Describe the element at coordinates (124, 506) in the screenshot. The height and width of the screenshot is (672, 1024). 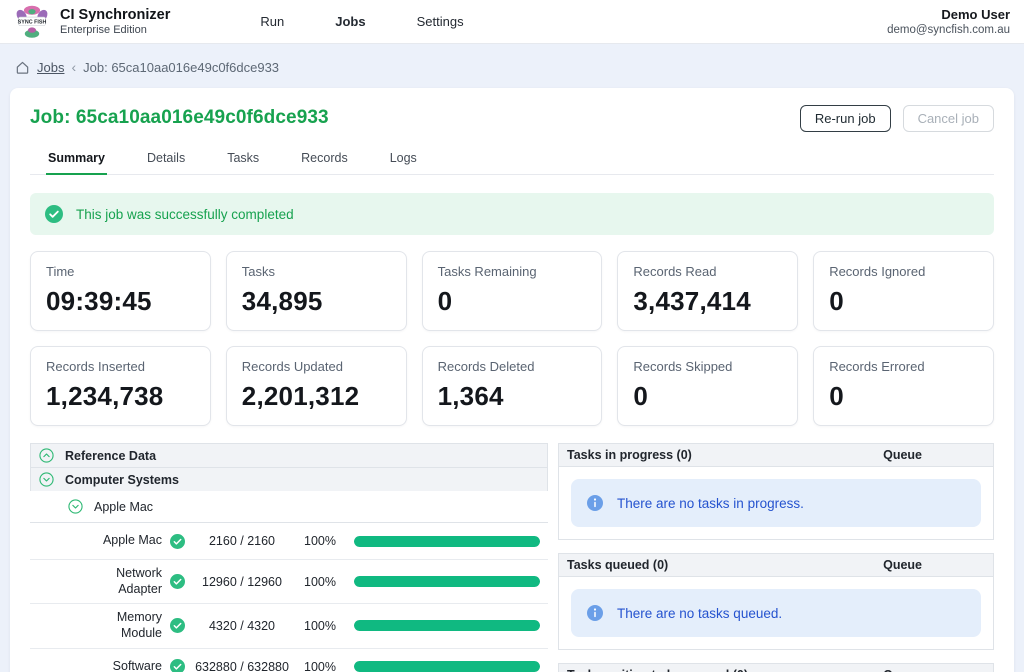
I see `tree-group-label: Apple Mac` at that location.